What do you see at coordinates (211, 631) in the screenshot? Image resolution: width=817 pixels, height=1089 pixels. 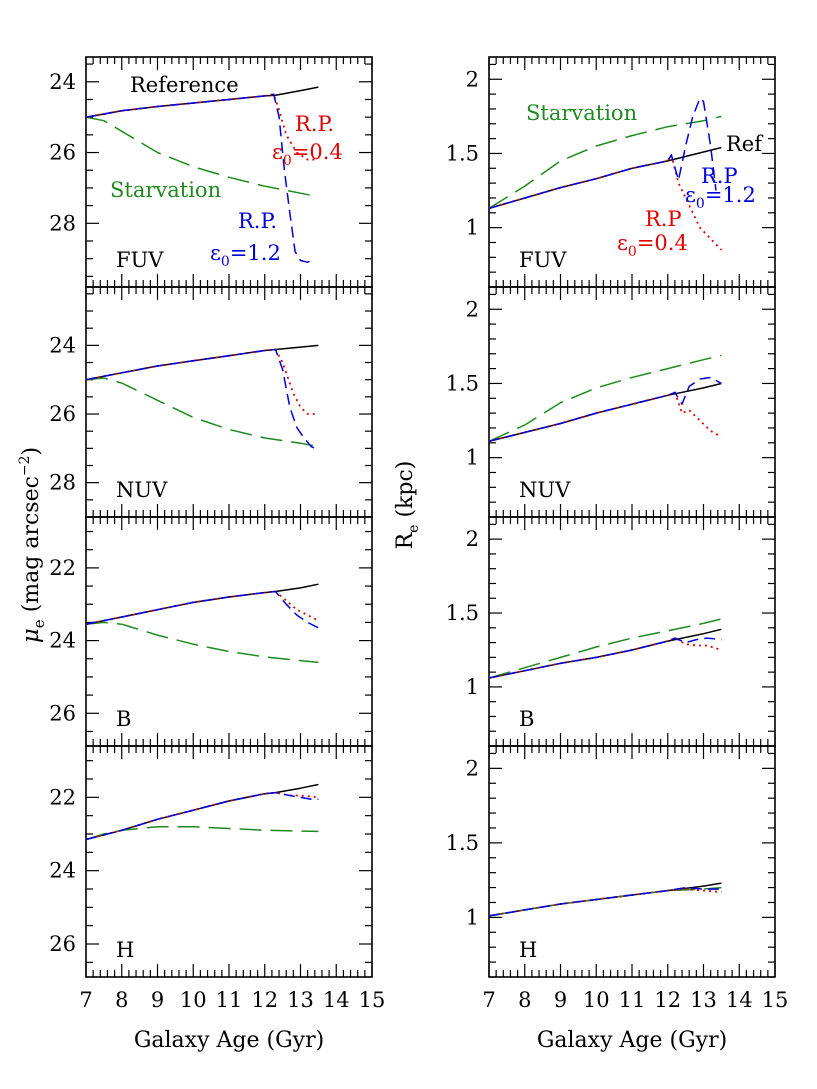 I see `panel-left-b: 22 24 26 B` at bounding box center [211, 631].